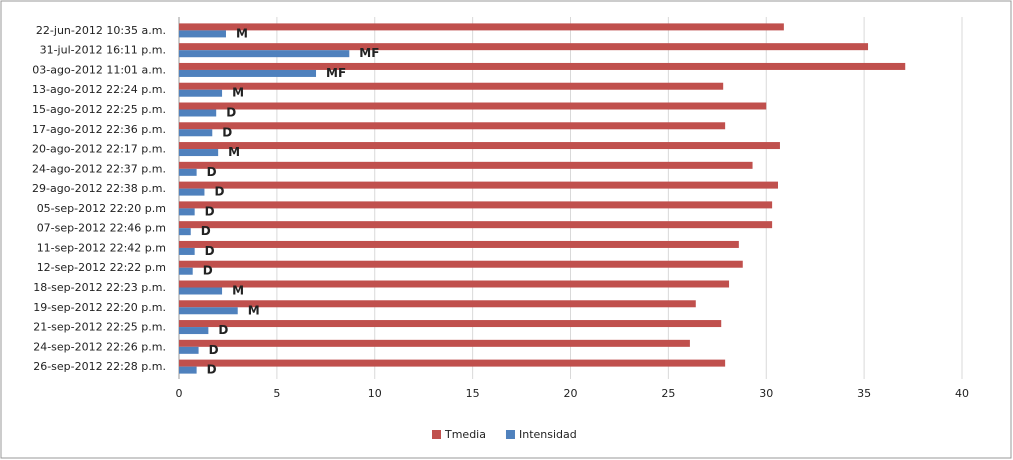 Image resolution: width=1013 pixels, height=460 pixels. What do you see at coordinates (571, 393) in the screenshot?
I see `x-tick-label: 20` at bounding box center [571, 393].